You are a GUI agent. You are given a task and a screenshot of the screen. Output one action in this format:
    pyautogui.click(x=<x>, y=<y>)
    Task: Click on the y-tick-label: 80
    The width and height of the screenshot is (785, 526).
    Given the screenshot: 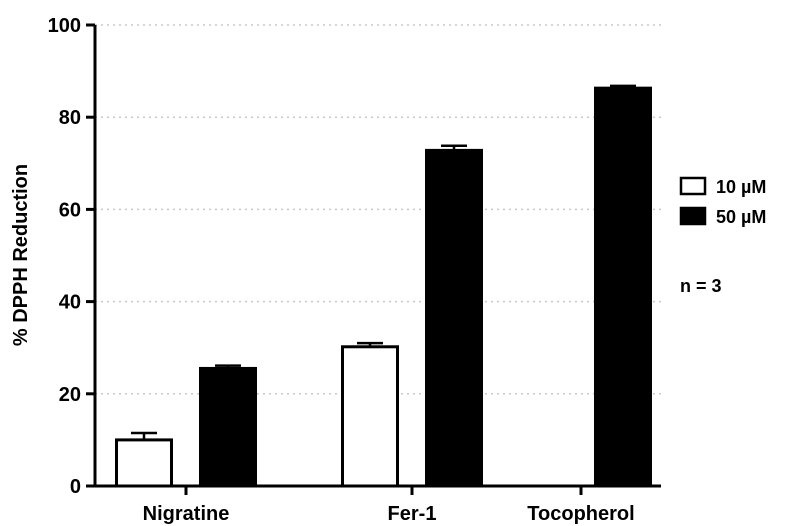 What is the action you would take?
    pyautogui.click(x=70, y=118)
    